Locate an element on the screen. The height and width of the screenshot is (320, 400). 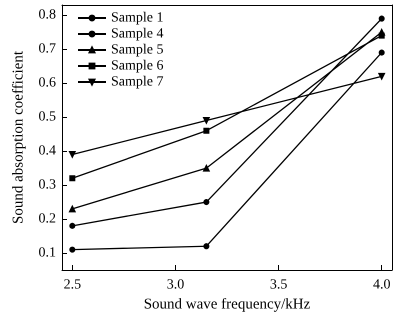
y-tick-label: 0.4 is located at coordinates (47, 151).